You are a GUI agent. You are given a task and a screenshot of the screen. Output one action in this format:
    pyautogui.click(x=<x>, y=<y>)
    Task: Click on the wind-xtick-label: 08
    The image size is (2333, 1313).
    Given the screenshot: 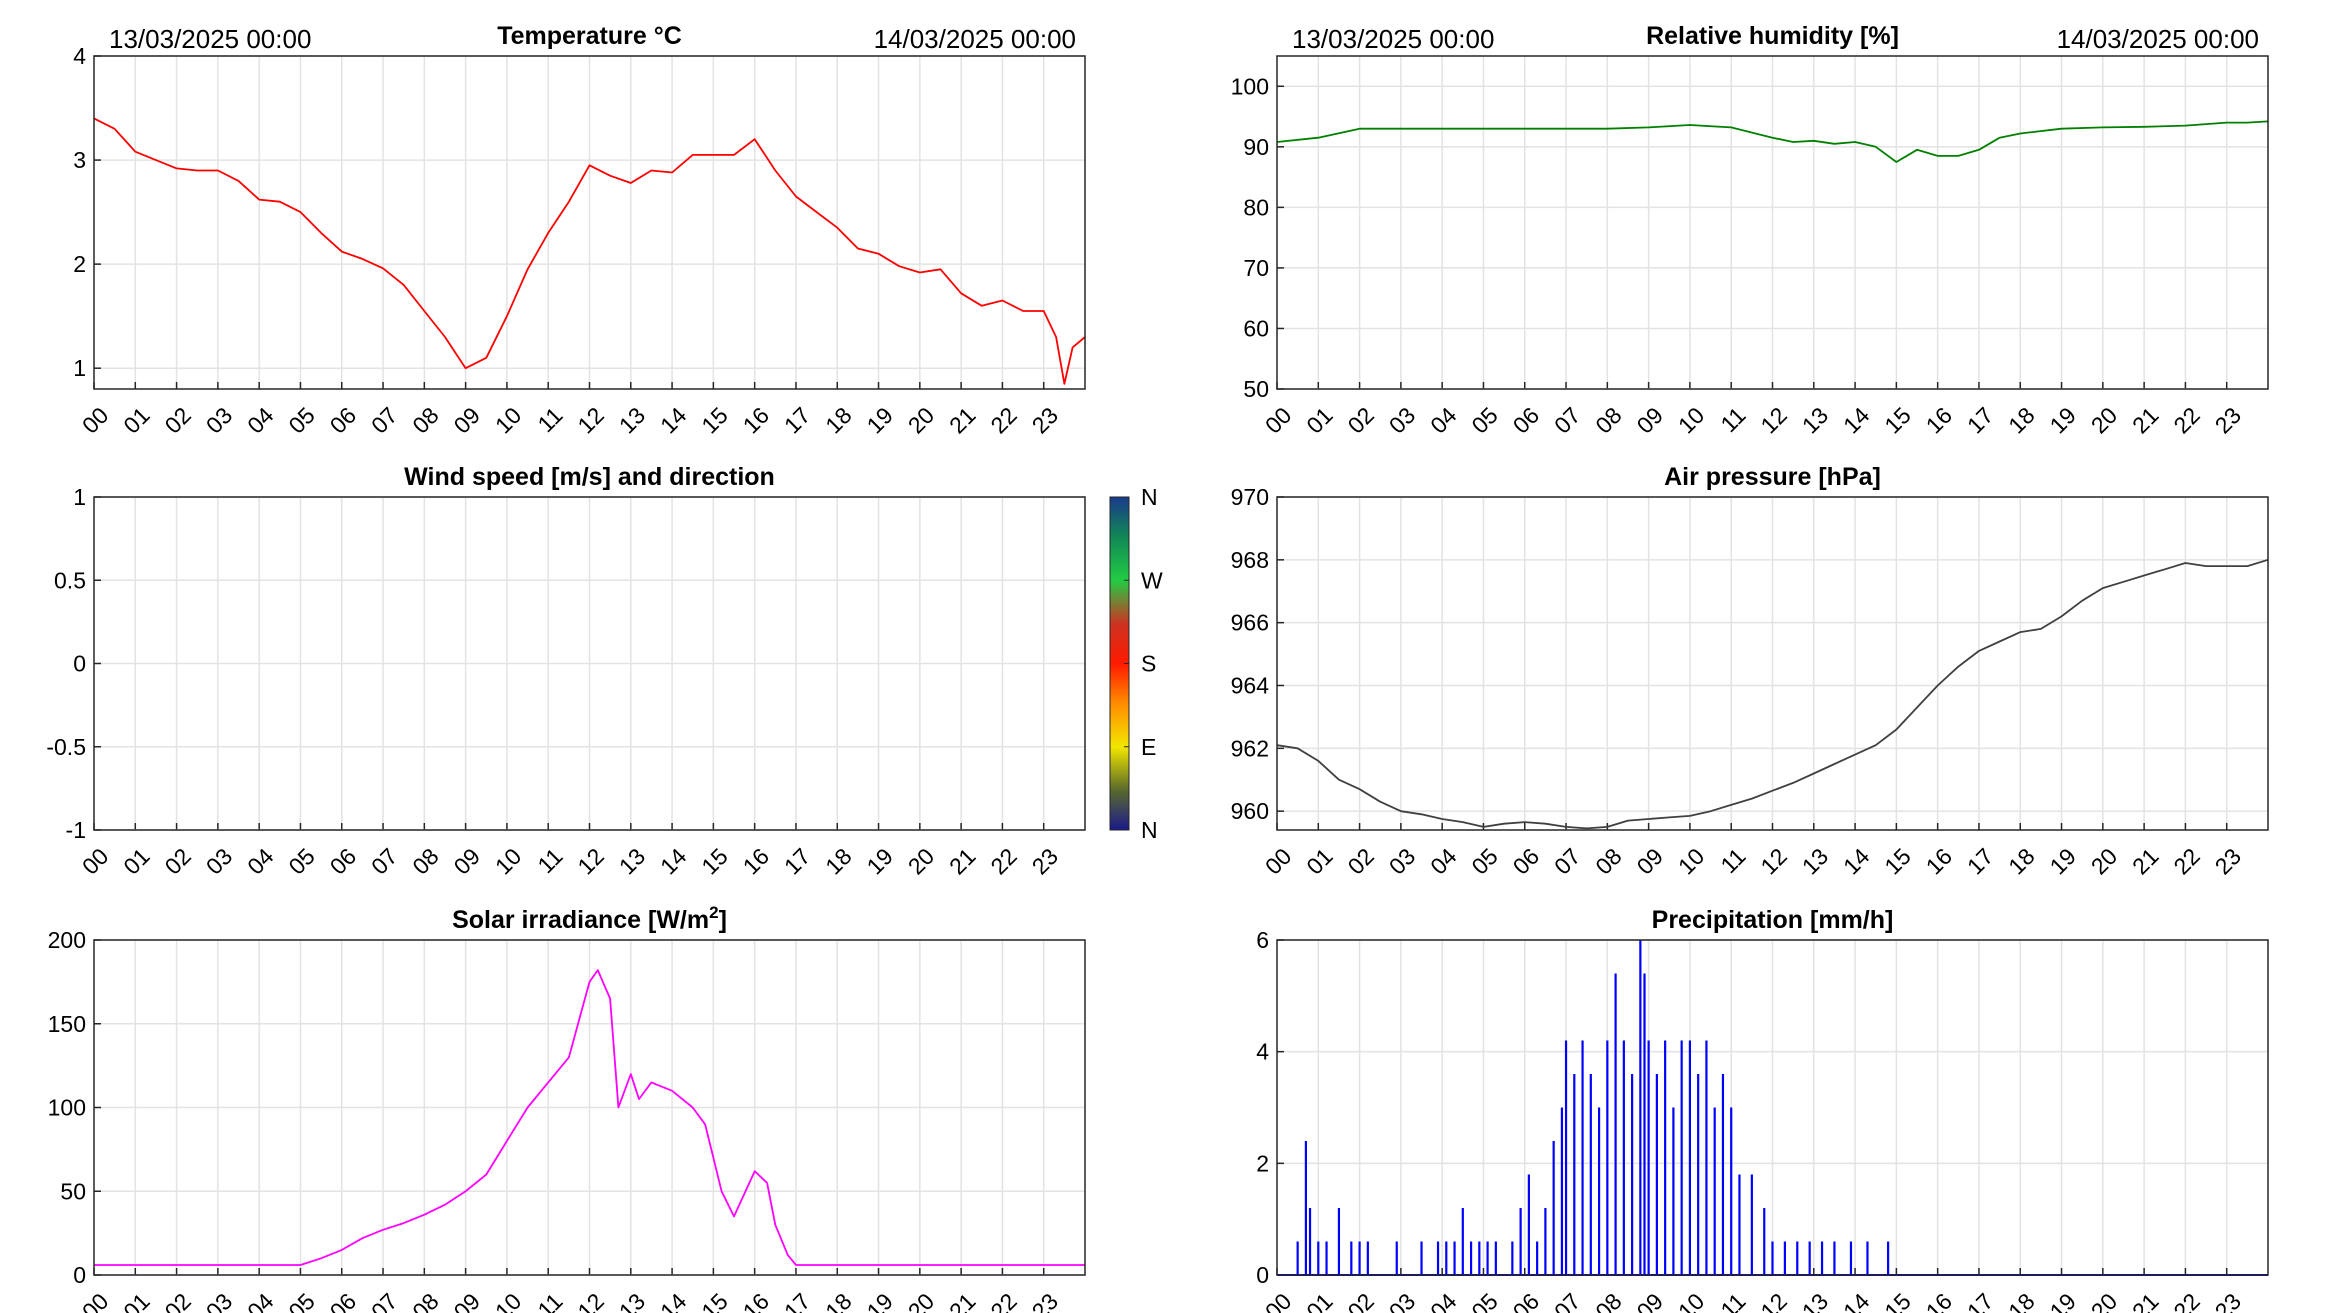 What is the action you would take?
    pyautogui.click(x=425, y=861)
    